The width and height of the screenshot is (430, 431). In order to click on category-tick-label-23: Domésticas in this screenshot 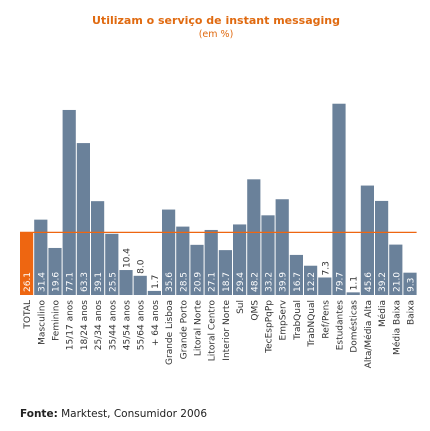, I will do `click(354, 326)`.